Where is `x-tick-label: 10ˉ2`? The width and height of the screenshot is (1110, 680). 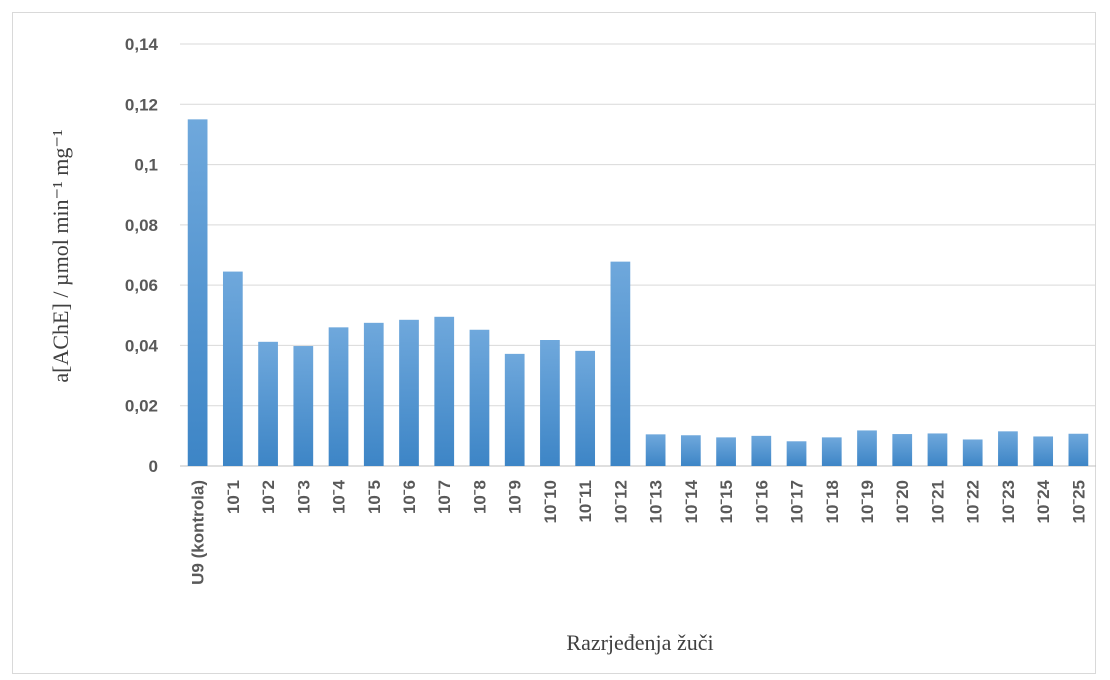 x-tick-label: 10ˉ2 is located at coordinates (268, 497).